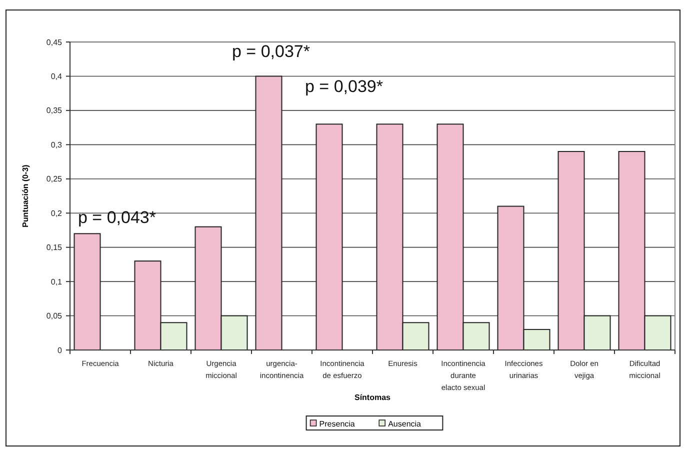 Image resolution: width=687 pixels, height=450 pixels. I want to click on annotation: p = 0,037*, so click(271, 51).